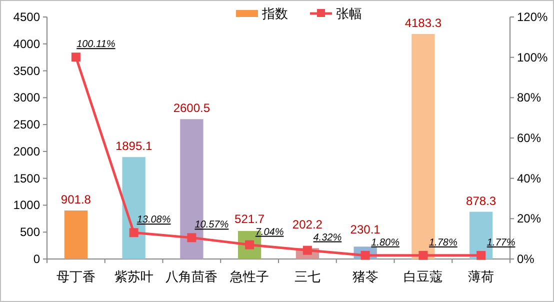 The height and width of the screenshot is (302, 554). Describe the element at coordinates (423, 276) in the screenshot. I see `x-tick-label: 白豆蔻` at that location.